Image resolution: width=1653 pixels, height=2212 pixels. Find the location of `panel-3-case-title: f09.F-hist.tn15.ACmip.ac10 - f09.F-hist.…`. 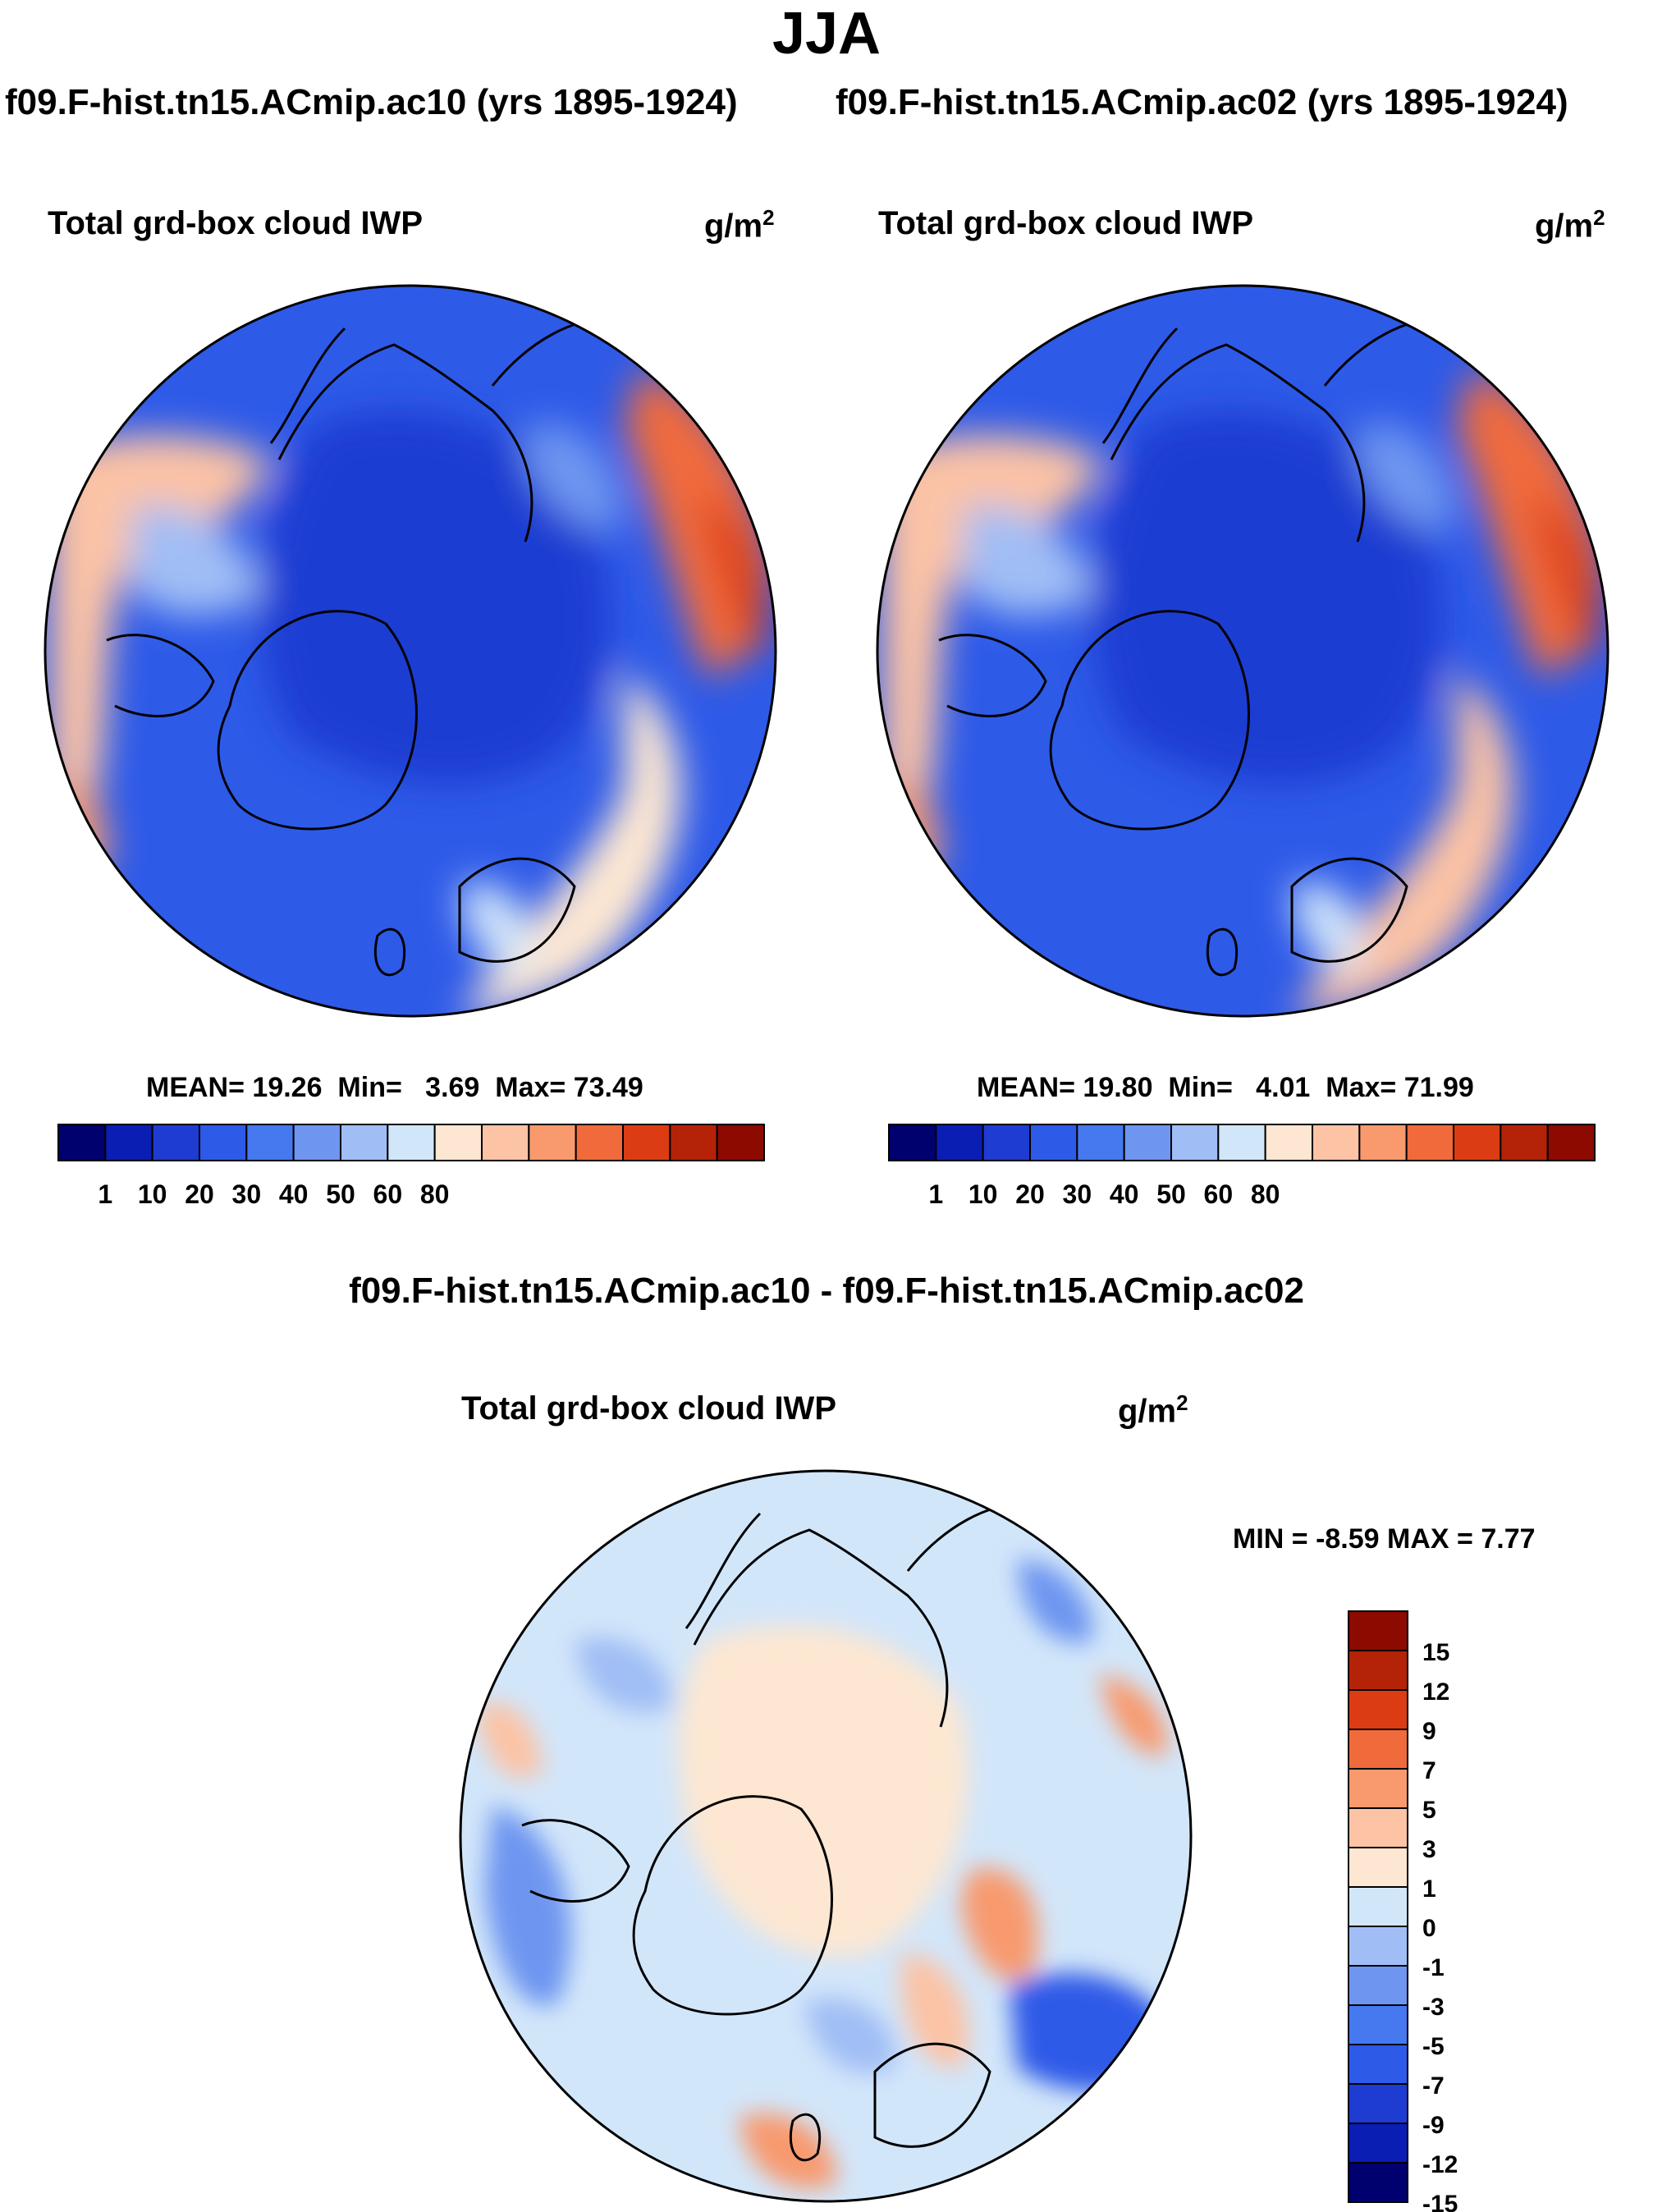

panel-3-case-title: f09.F-hist.tn15.ACmip.ac10 - f09.F-hist.… is located at coordinates (826, 1291).